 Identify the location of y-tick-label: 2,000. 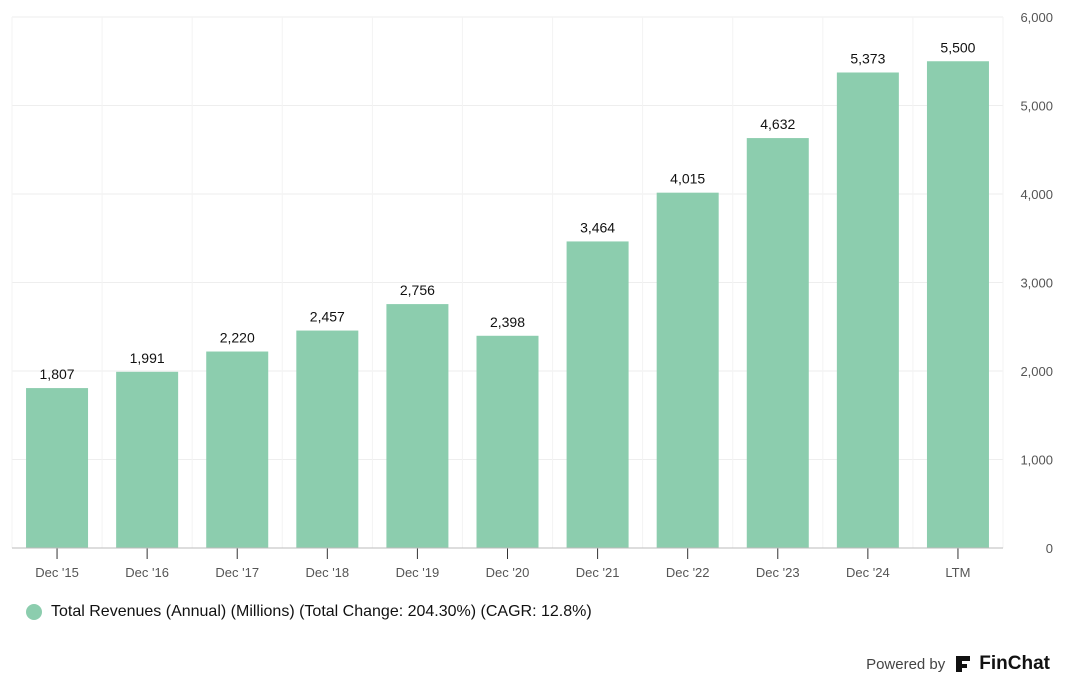
(1036, 371).